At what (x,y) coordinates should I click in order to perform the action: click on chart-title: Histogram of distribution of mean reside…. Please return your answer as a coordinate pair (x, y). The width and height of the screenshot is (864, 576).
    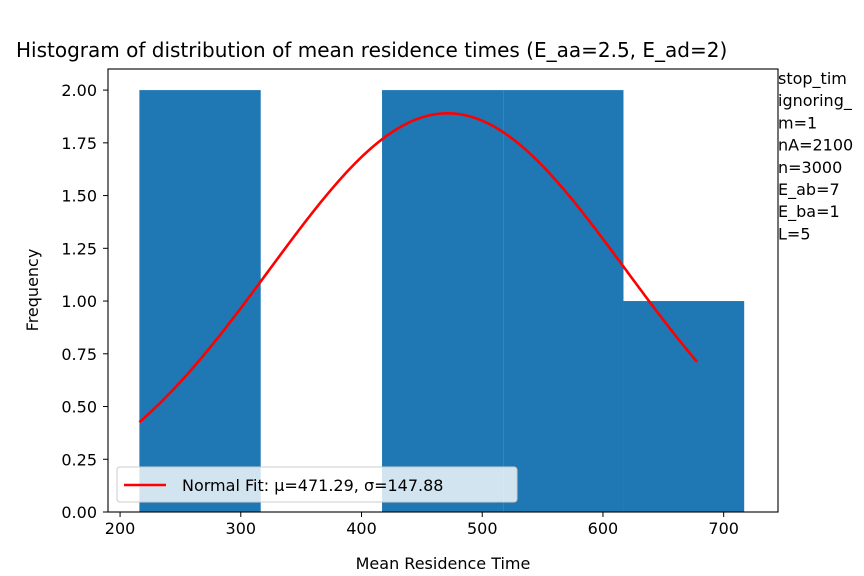
    Looking at the image, I should click on (371, 50).